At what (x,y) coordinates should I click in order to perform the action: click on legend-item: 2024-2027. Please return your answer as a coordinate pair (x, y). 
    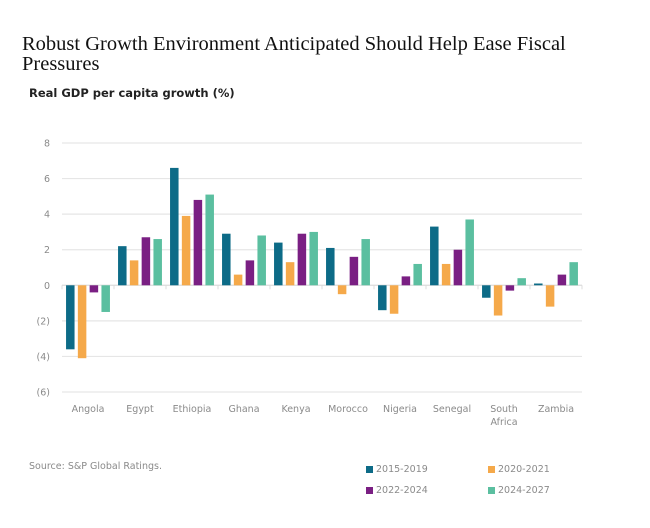
    Looking at the image, I should click on (519, 490).